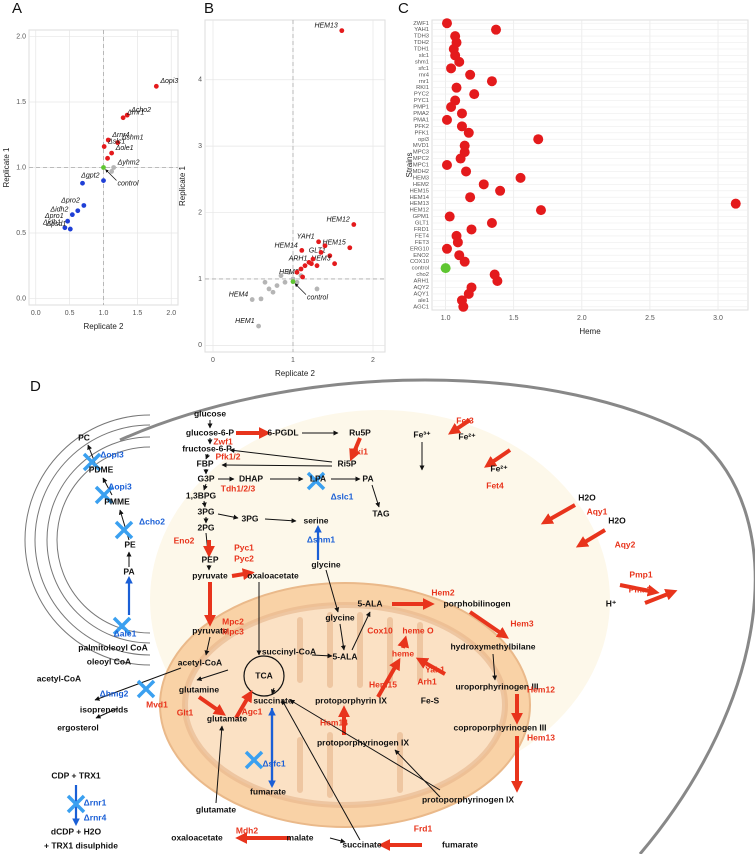  Describe the element at coordinates (403, 653) in the screenshot. I see `diagram-label: heme` at that location.